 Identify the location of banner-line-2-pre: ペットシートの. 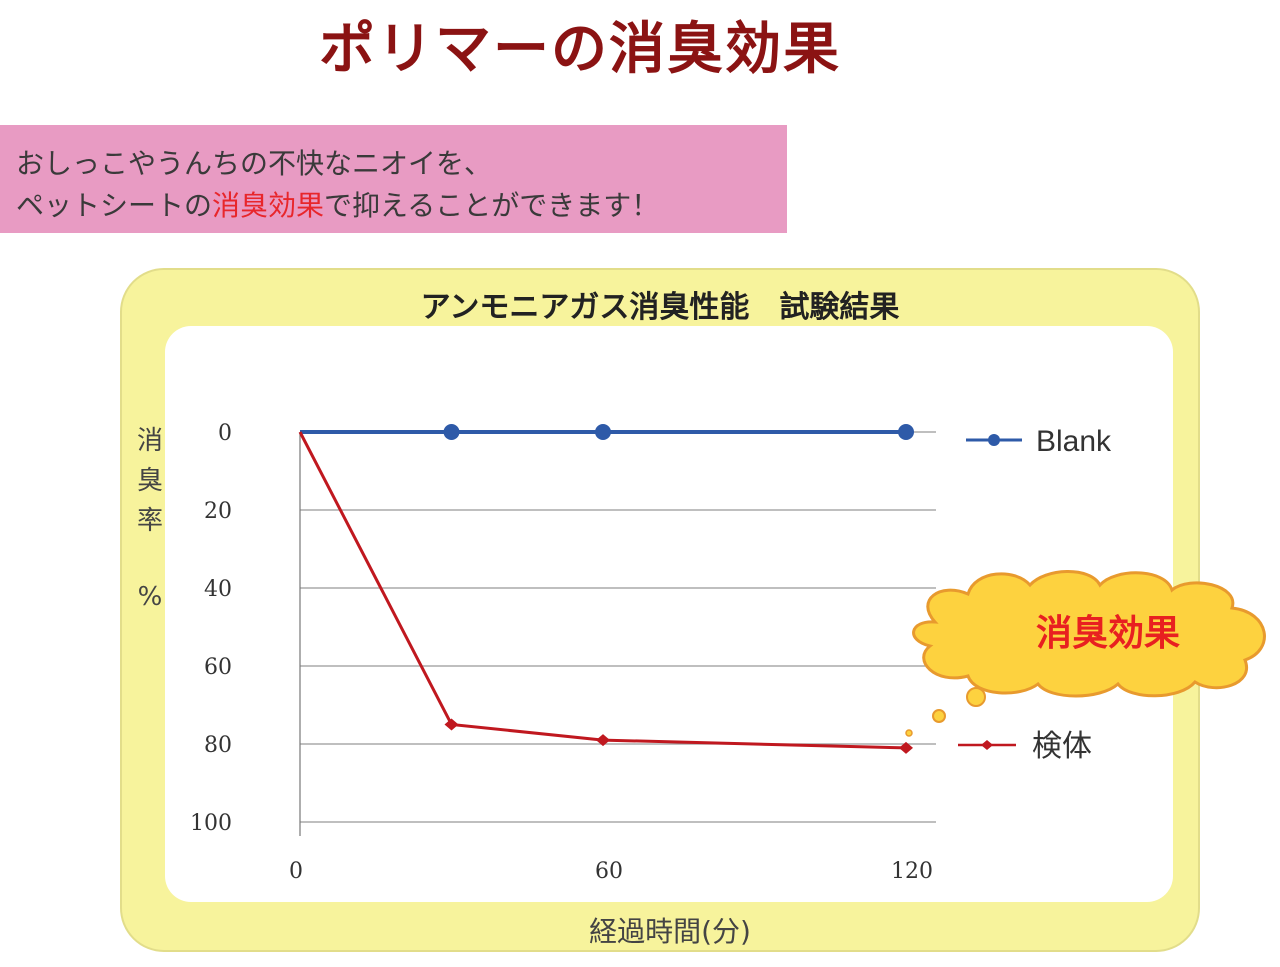
(114, 205).